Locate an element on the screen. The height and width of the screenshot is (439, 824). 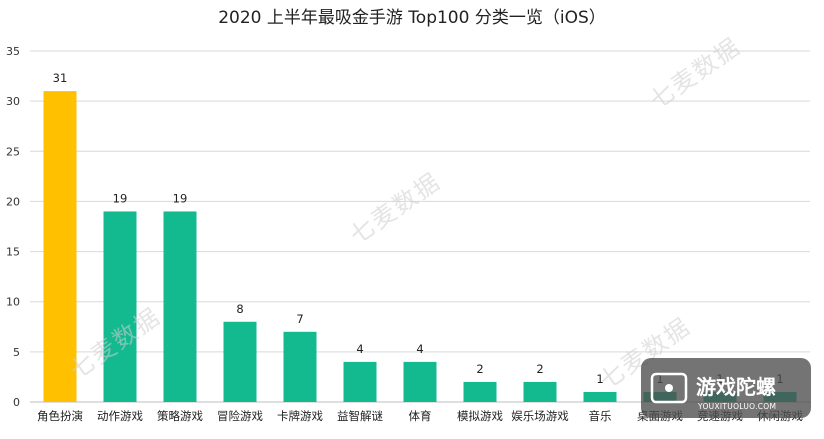
logo-icon is located at coordinates (669, 388).